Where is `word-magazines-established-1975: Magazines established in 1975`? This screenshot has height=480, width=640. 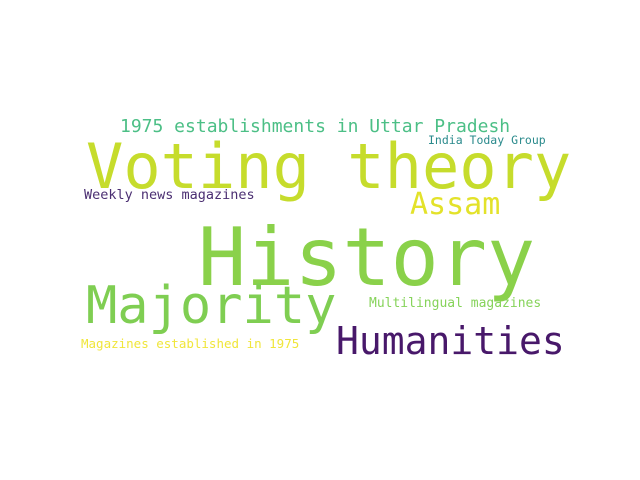
word-magazines-established-1975: Magazines established in 1975 is located at coordinates (190, 343).